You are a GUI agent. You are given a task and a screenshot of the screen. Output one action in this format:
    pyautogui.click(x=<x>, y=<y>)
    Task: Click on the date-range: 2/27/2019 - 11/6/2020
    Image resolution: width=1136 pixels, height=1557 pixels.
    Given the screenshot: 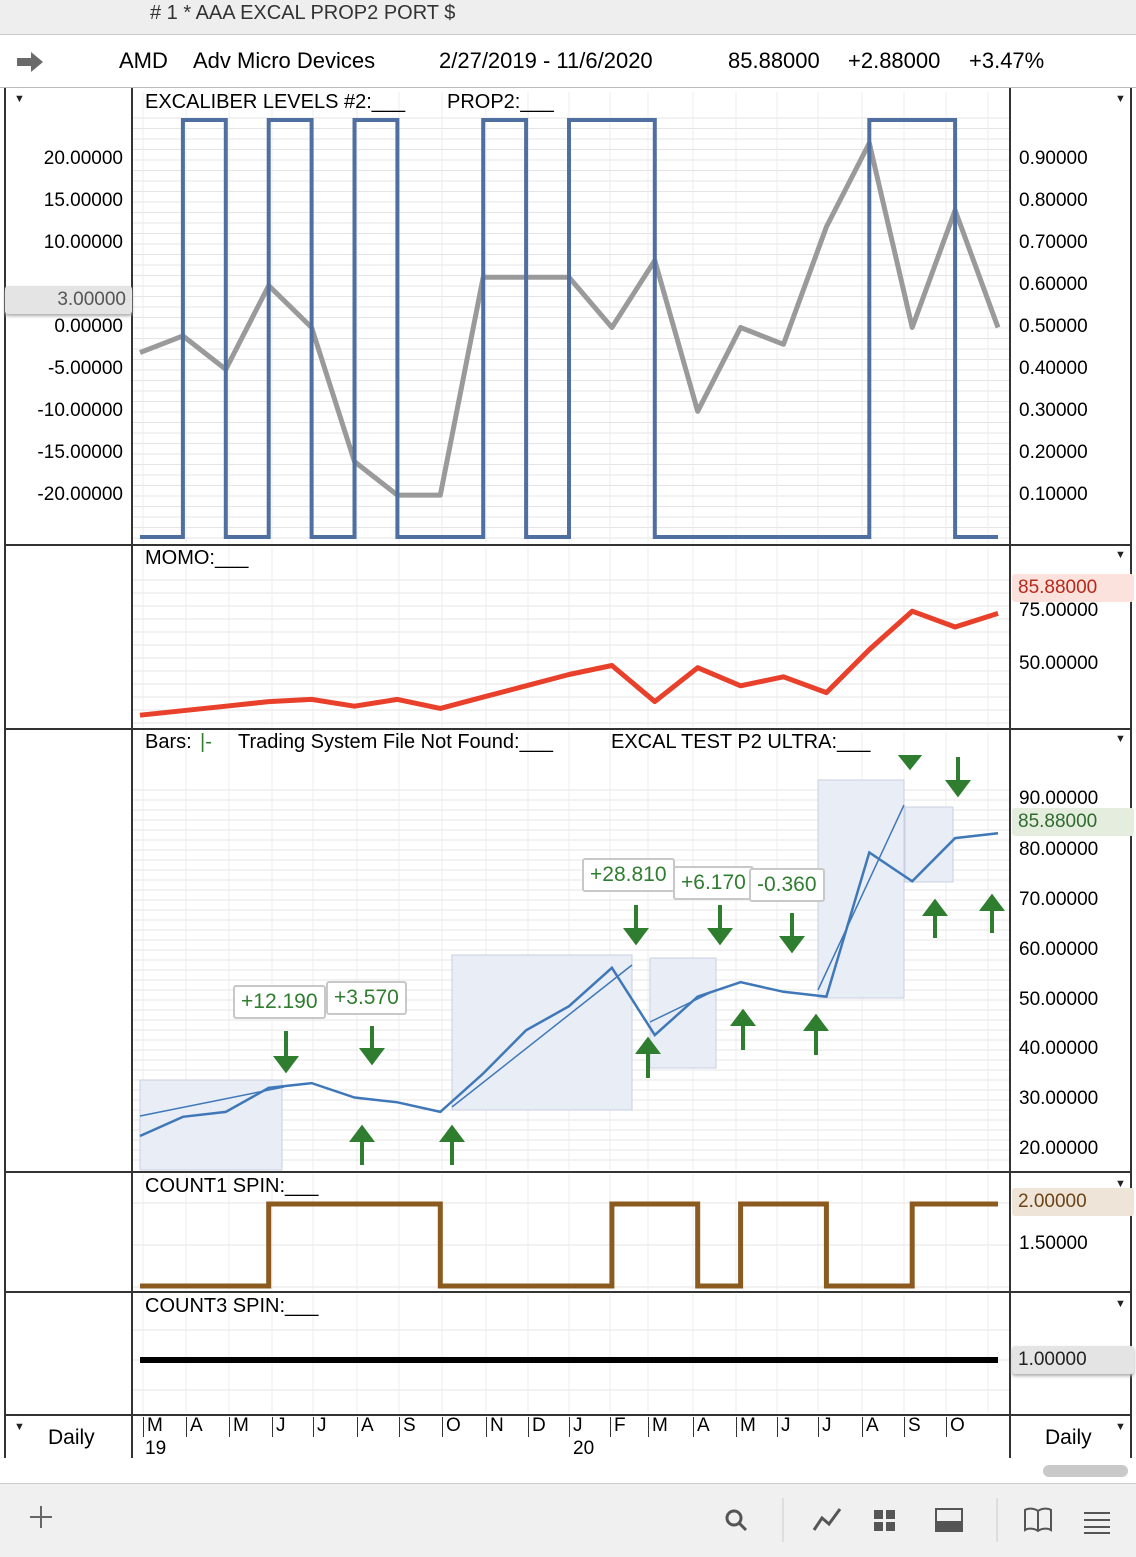 What is the action you would take?
    pyautogui.click(x=546, y=60)
    